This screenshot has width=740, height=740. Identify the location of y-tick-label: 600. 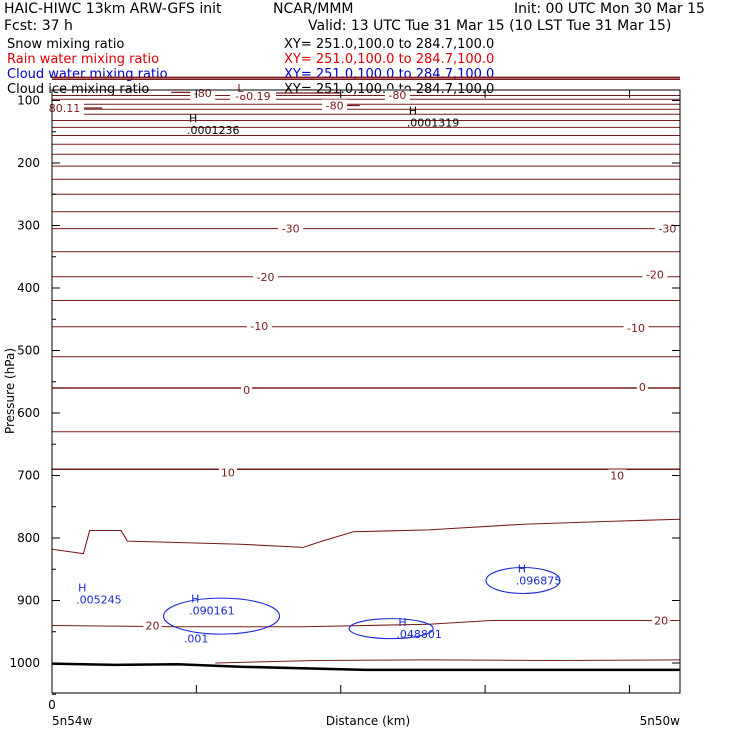
(28, 413).